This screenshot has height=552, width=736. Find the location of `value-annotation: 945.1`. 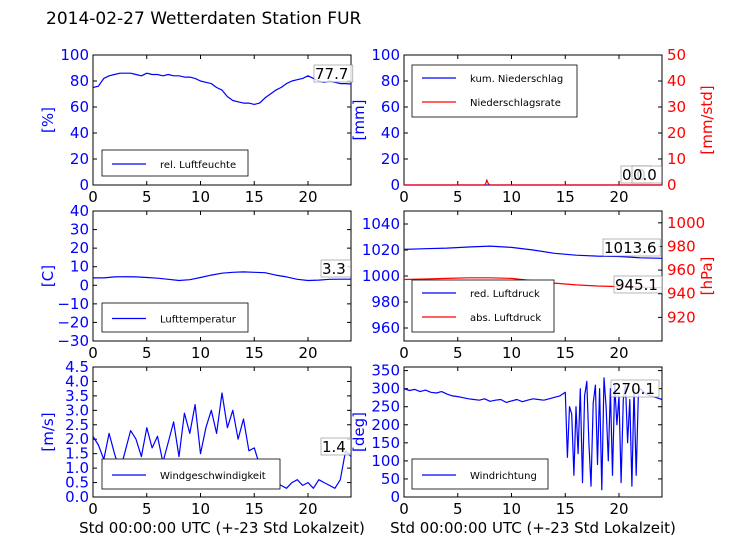

value-annotation: 945.1 is located at coordinates (636, 285).